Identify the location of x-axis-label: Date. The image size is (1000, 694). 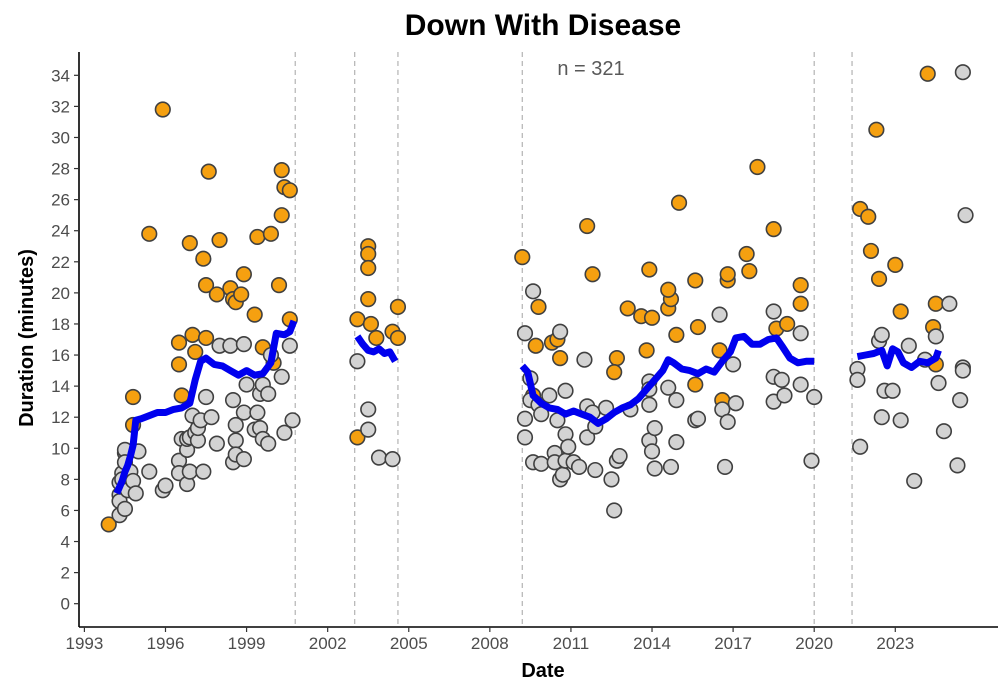
(542, 671).